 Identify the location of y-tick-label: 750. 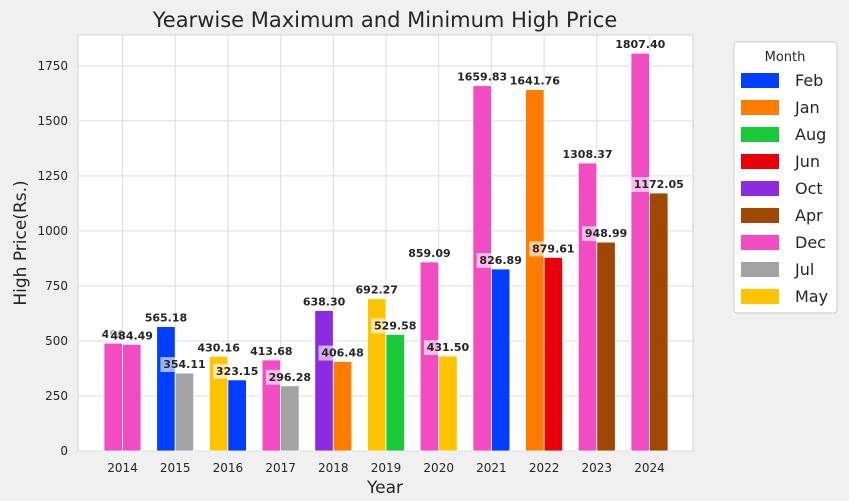
(56, 286).